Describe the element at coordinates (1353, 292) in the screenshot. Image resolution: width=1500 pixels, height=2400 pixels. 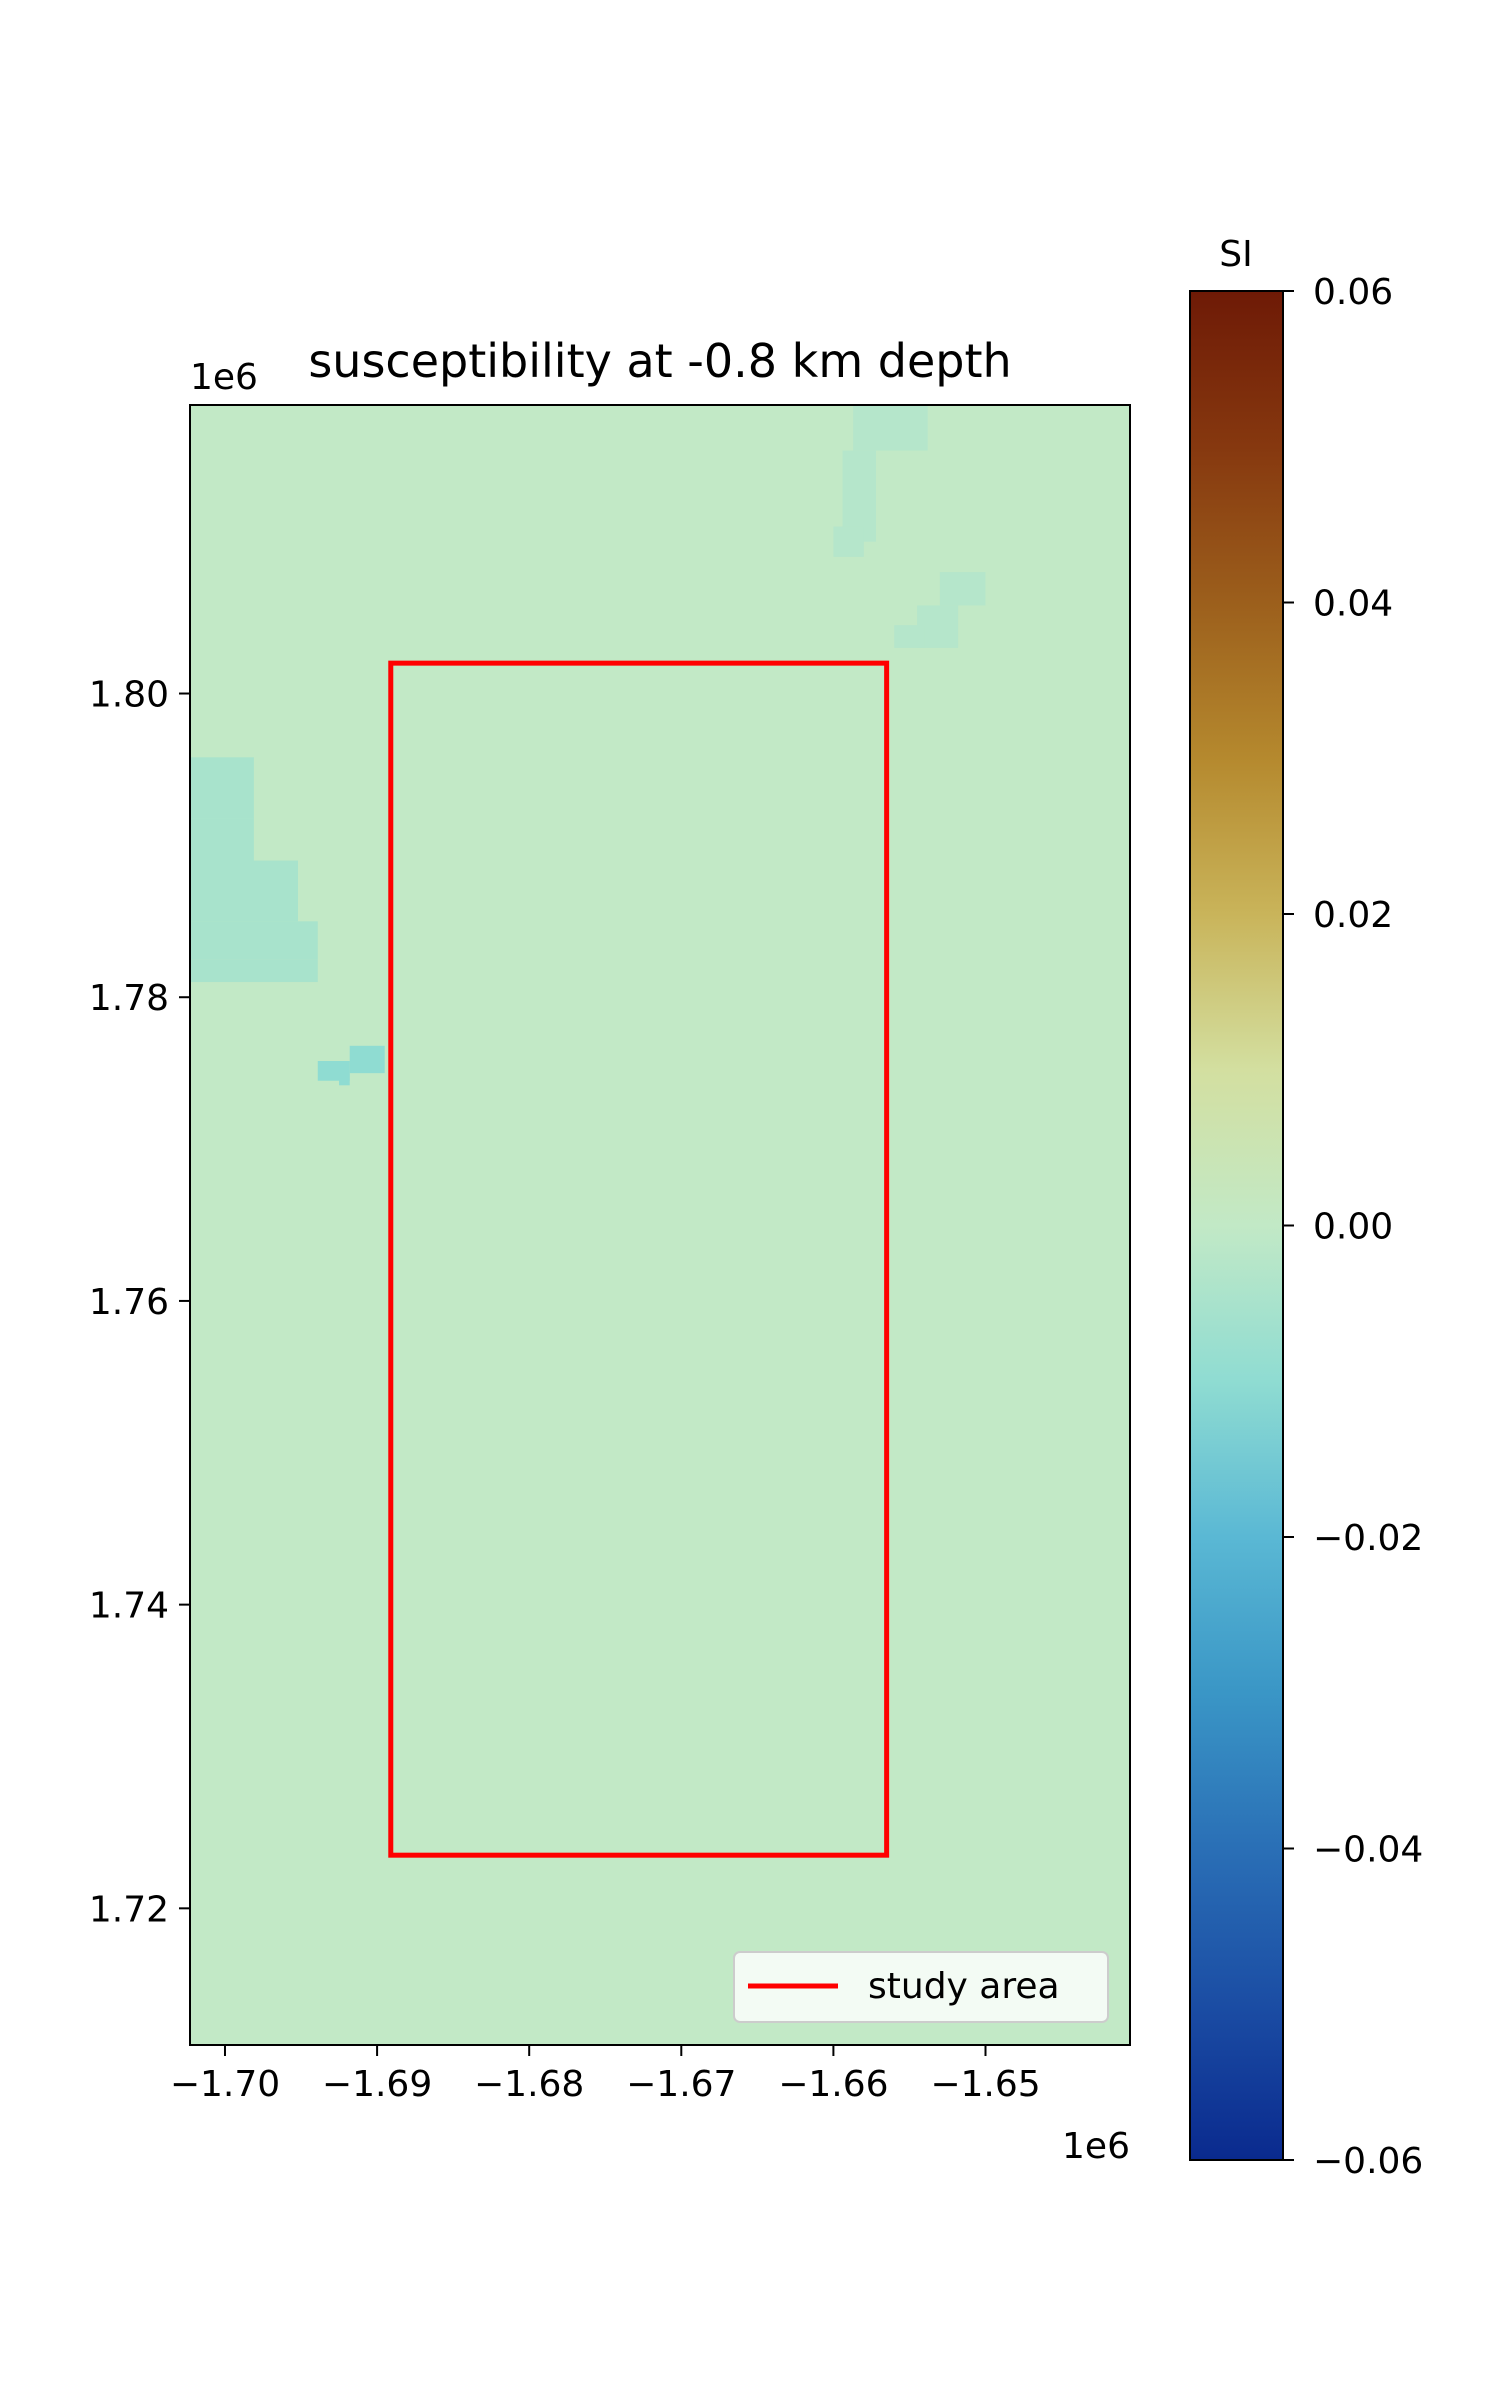
I see `colorbar-tick-label: 0.06` at that location.